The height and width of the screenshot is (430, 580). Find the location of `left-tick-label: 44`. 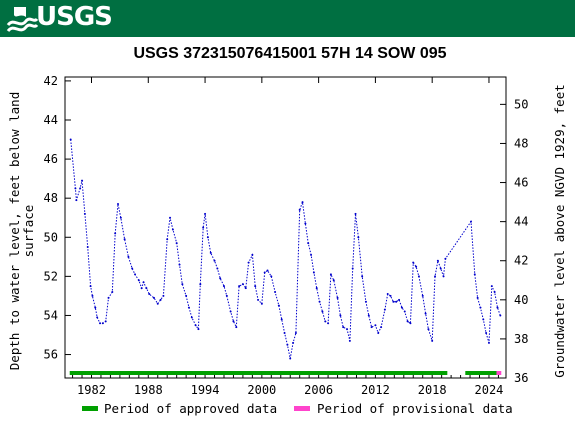

left-tick-label: 44 is located at coordinates (51, 120).